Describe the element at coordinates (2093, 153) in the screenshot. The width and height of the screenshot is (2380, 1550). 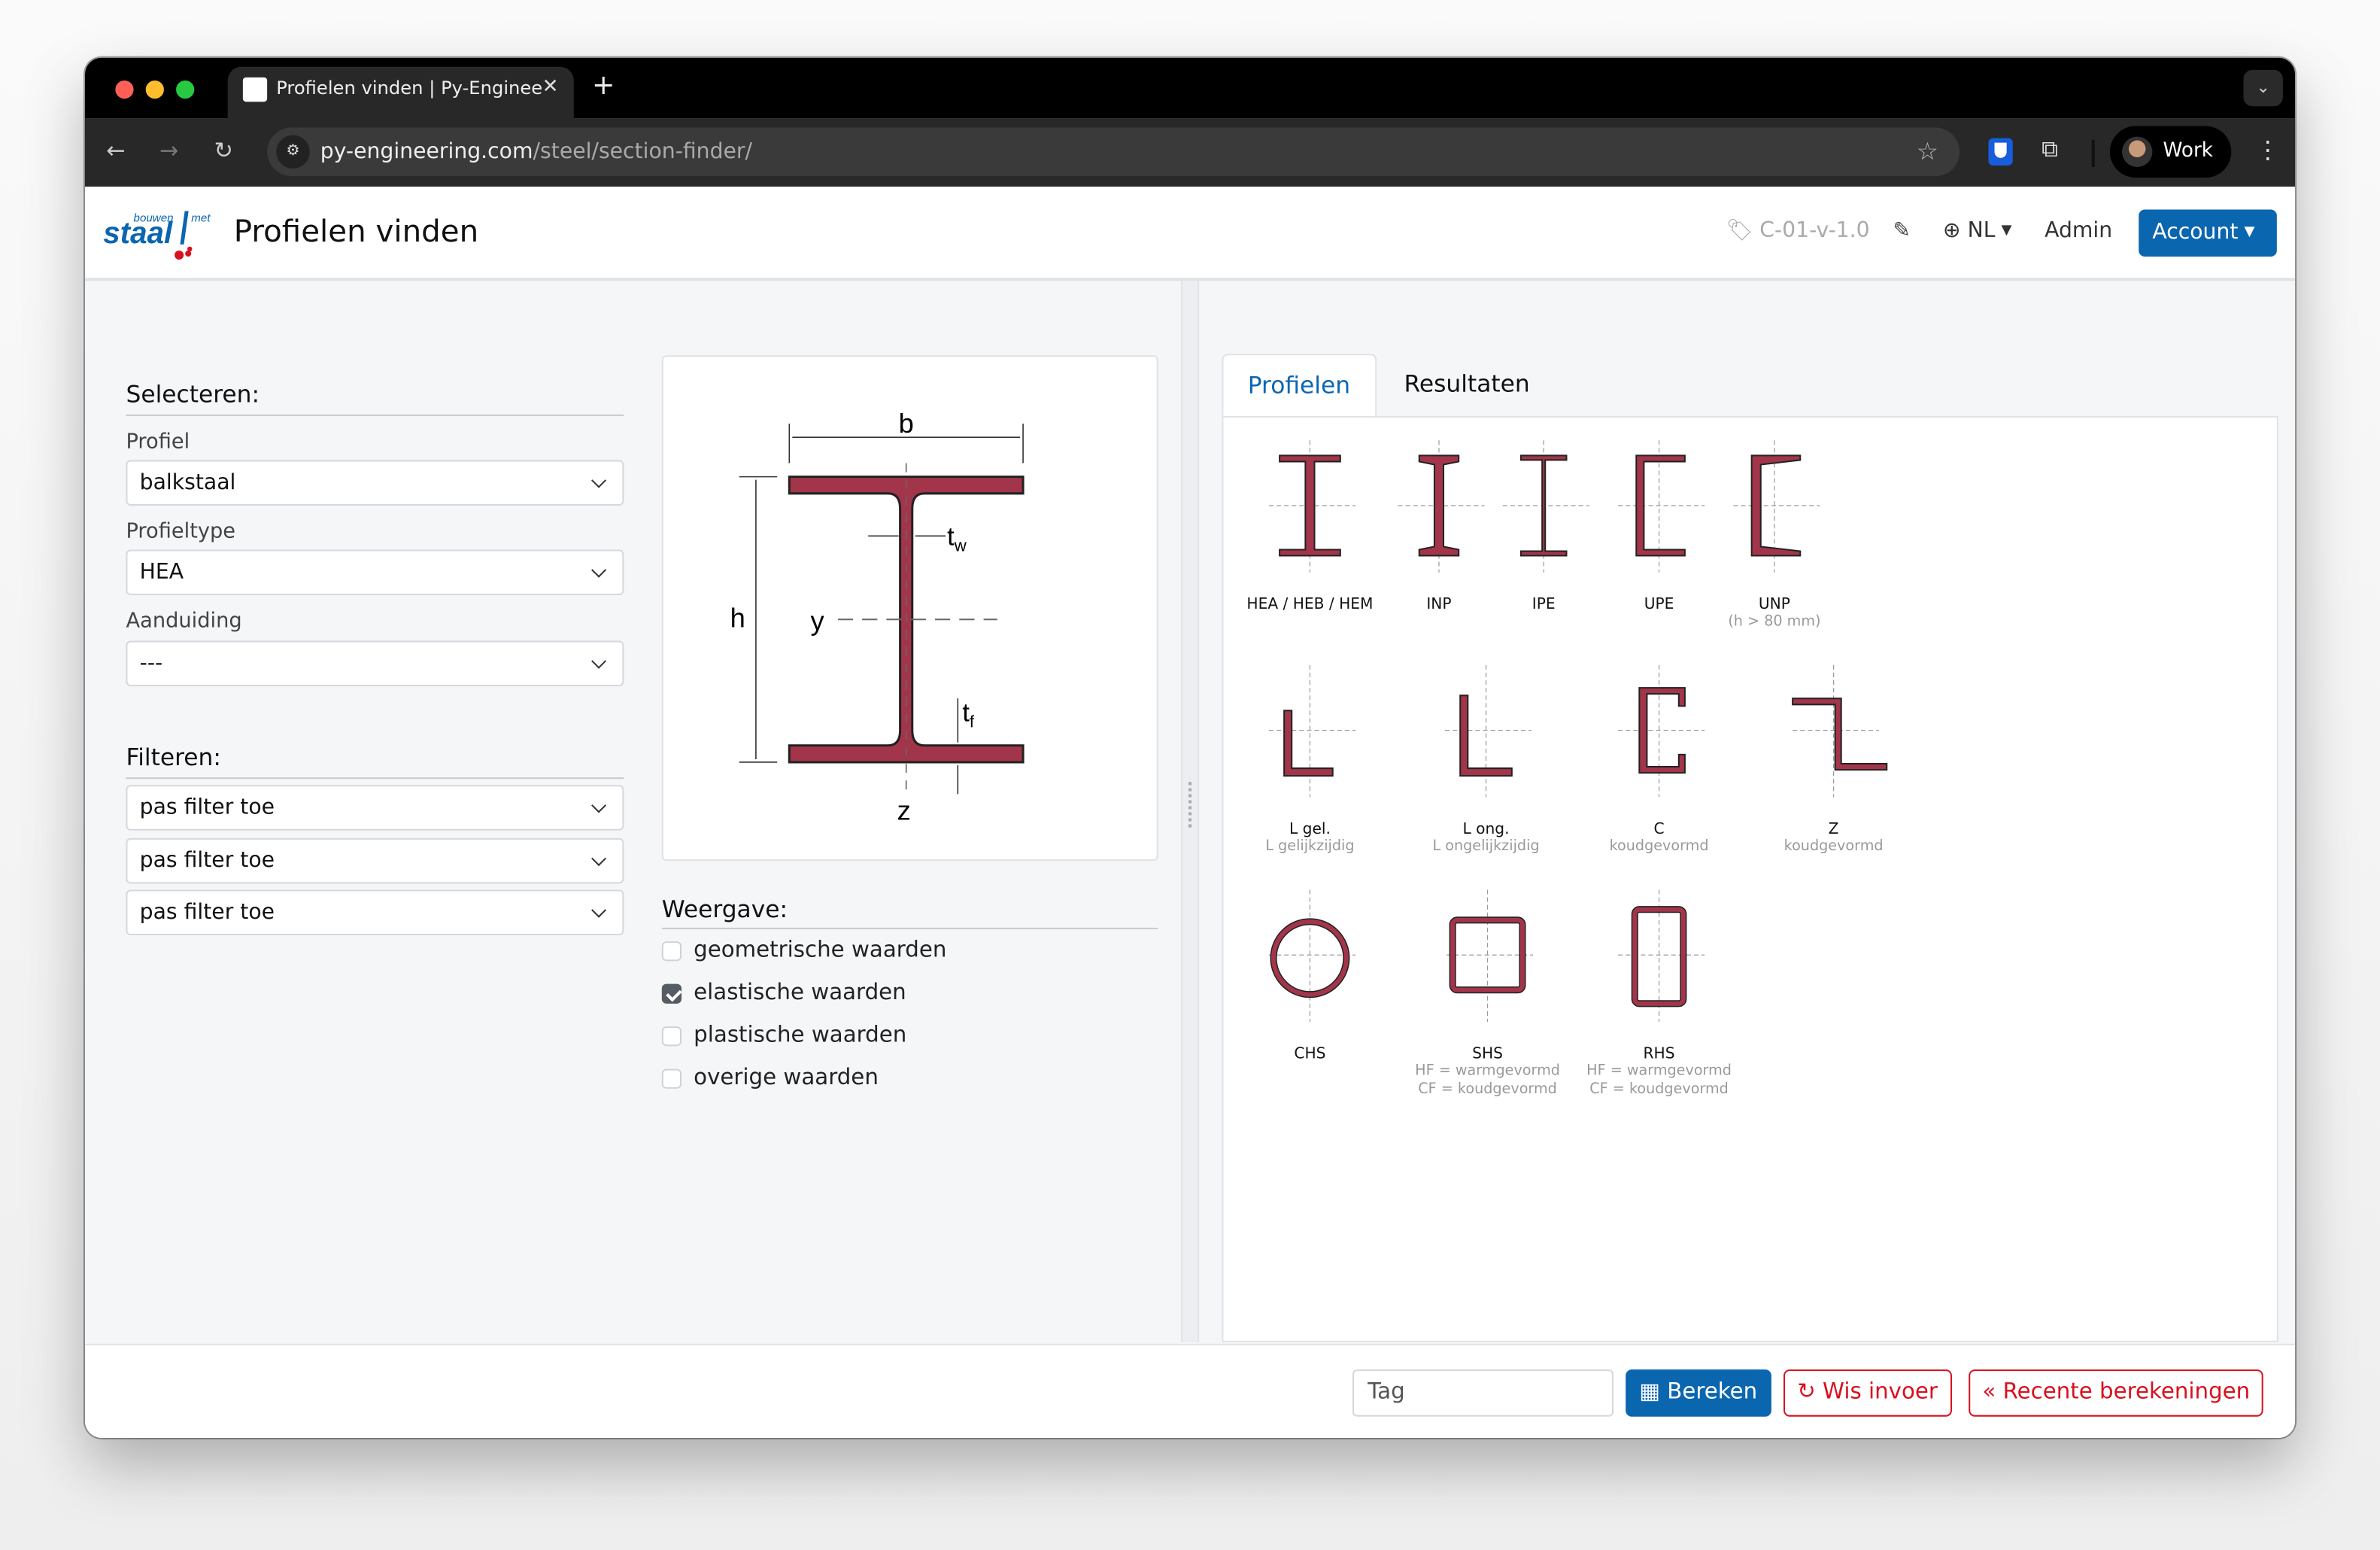
I see `toolbar-divider` at that location.